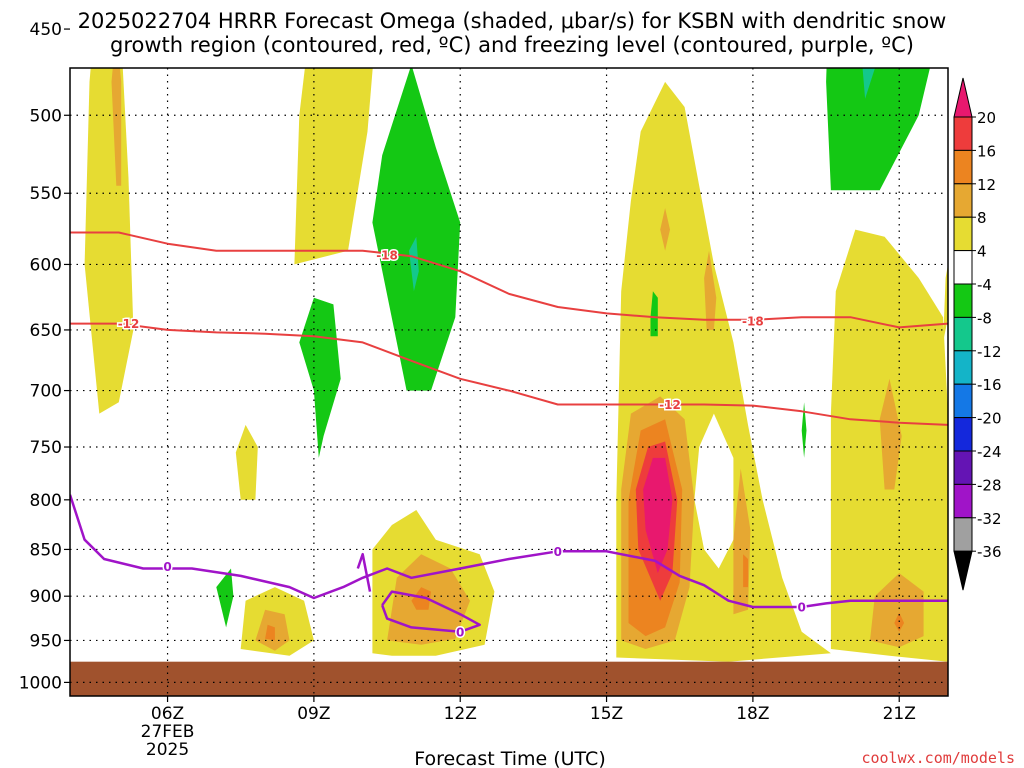 The width and height of the screenshot is (1024, 768). What do you see at coordinates (963, 97) in the screenshot?
I see `colorbar-arrow-top` at bounding box center [963, 97].